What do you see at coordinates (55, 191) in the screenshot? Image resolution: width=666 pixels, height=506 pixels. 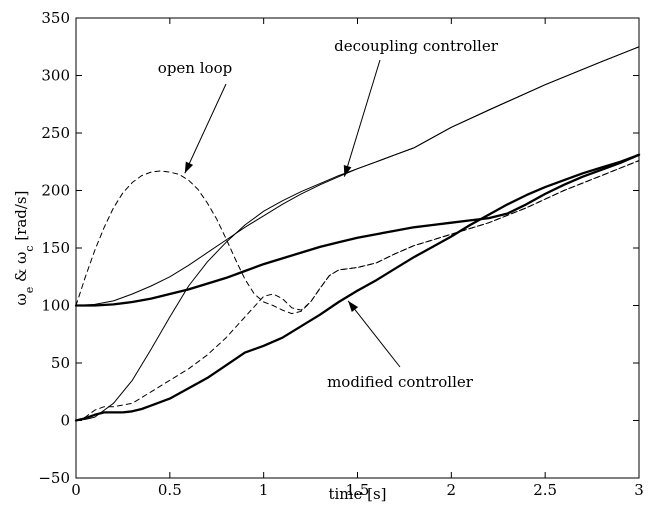 I see `y-tick-label: 200` at bounding box center [55, 191].